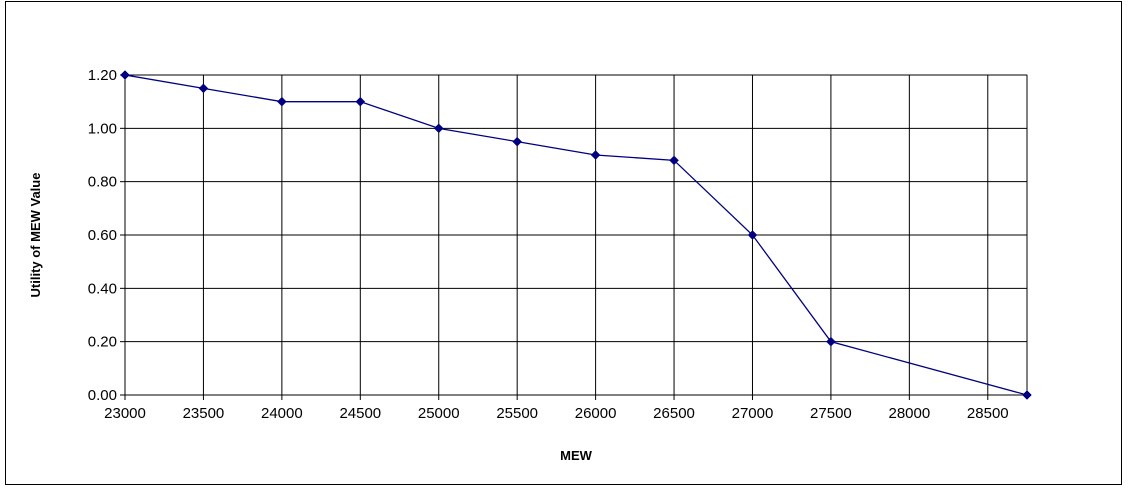  Describe the element at coordinates (576, 455) in the screenshot. I see `x-axis-title: MEW` at that location.